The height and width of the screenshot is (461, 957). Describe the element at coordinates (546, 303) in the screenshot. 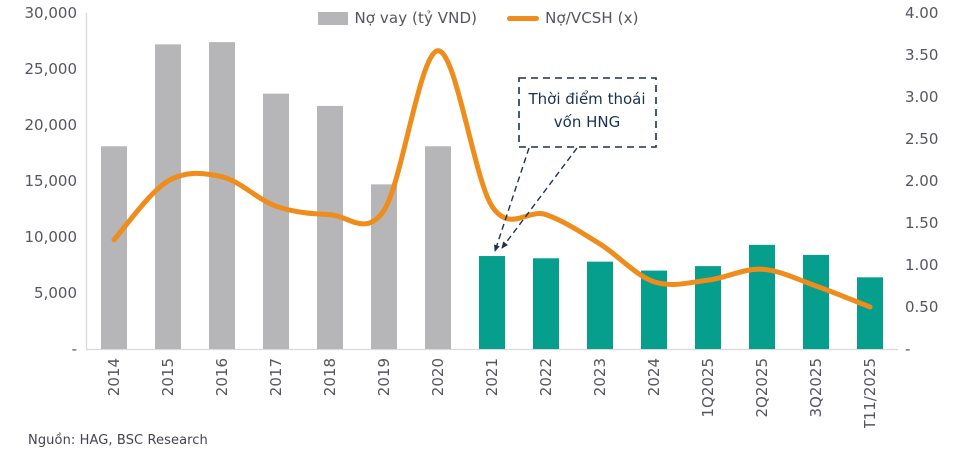

I see `bar-2022` at that location.